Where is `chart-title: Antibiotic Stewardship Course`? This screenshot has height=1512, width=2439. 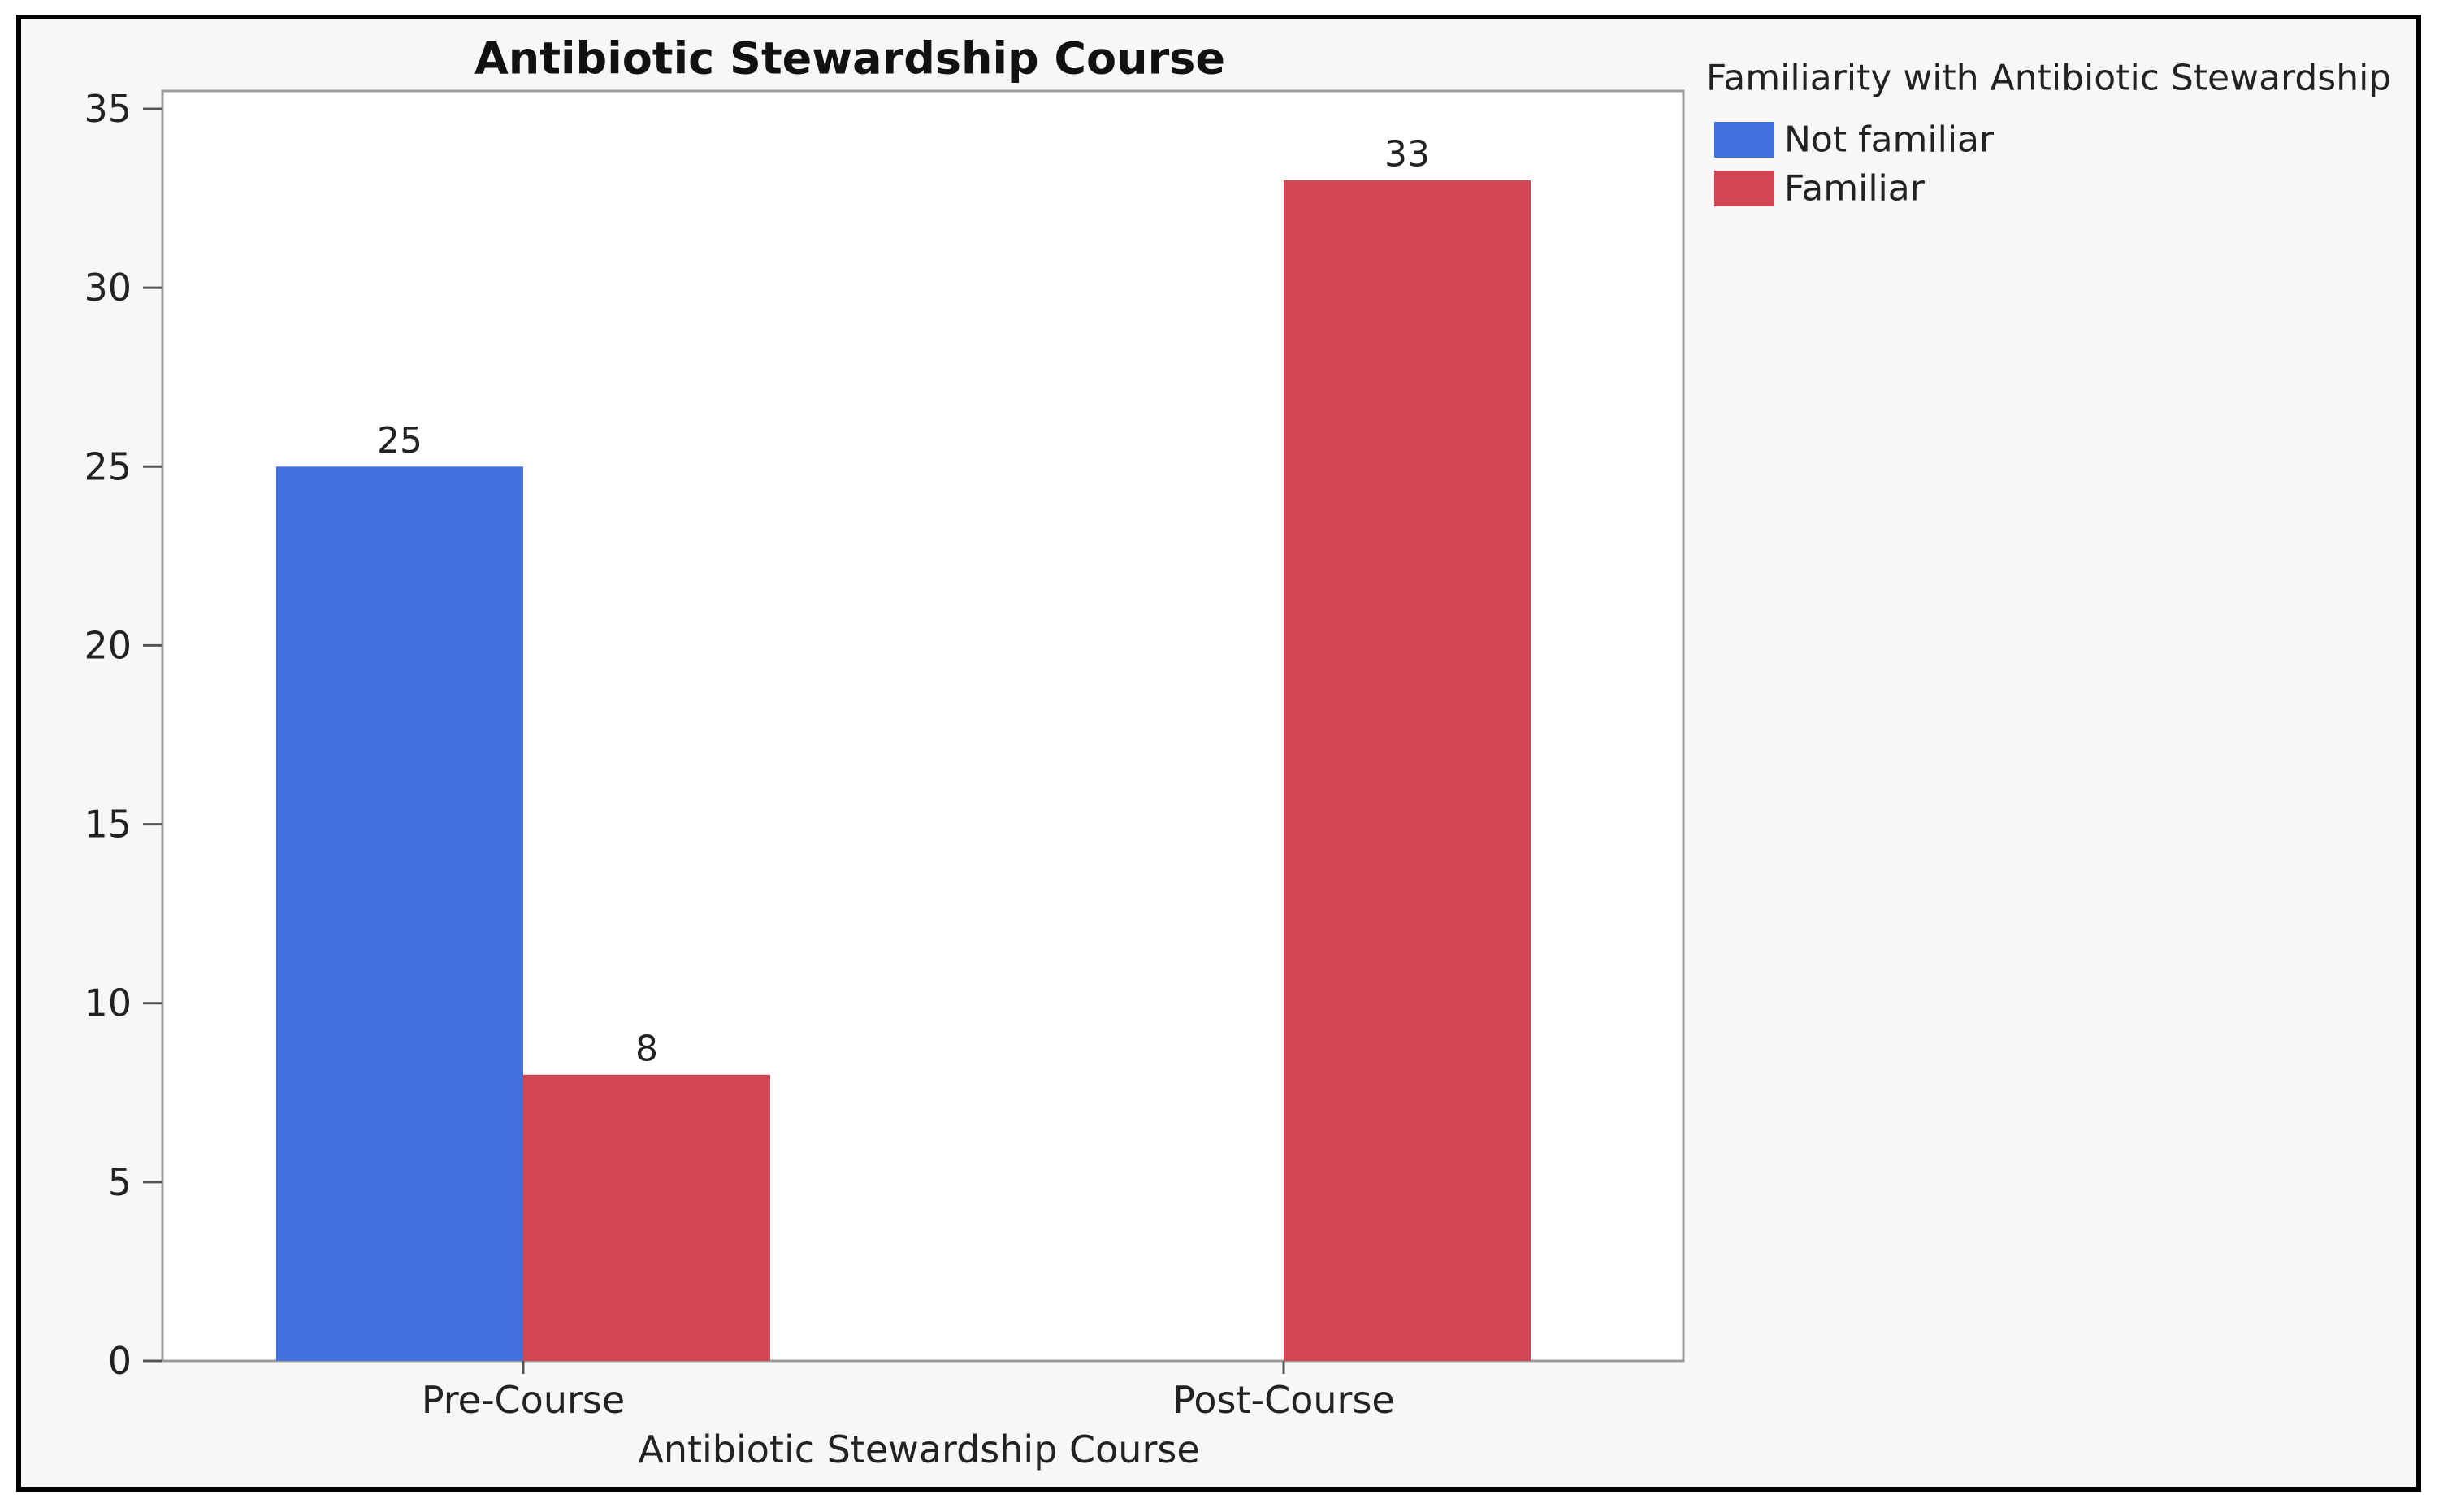
chart-title: Antibiotic Stewardship Course is located at coordinates (849, 58).